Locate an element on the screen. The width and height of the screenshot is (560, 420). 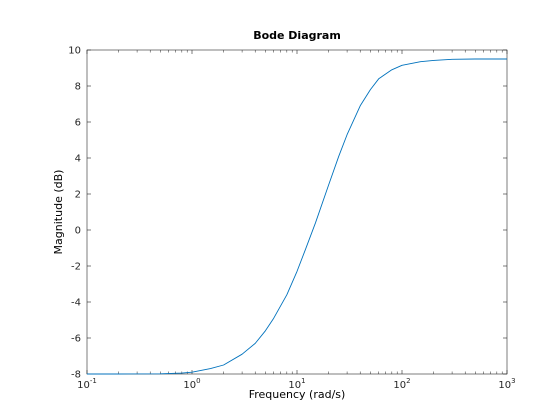
x-tick-label: 10³ is located at coordinates (506, 384).